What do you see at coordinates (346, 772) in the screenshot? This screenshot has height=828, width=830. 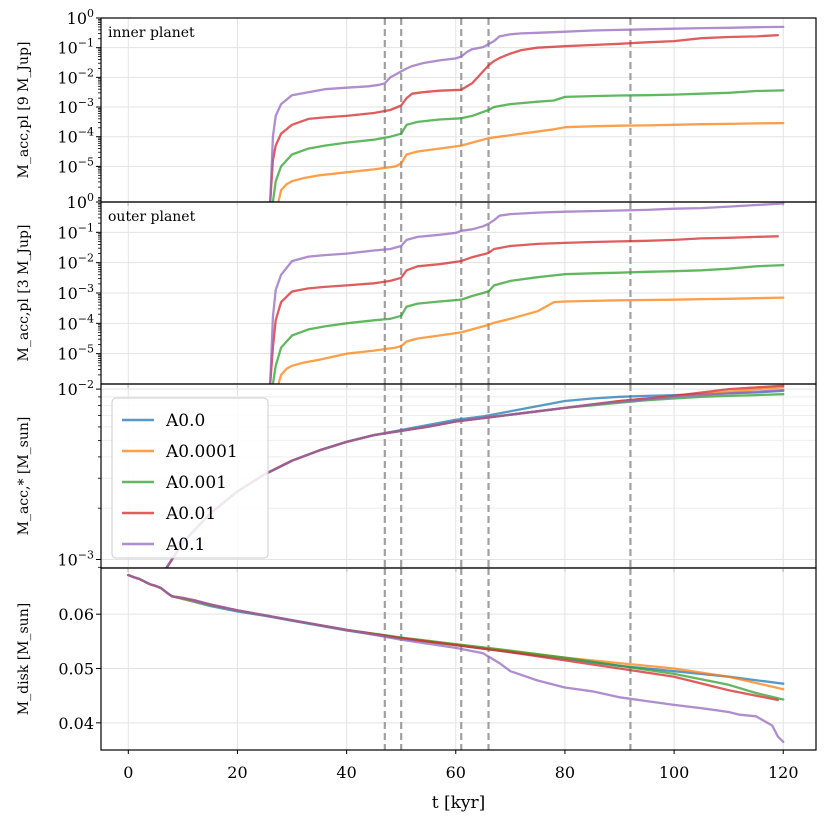 I see `x-tick-label: 40` at bounding box center [346, 772].